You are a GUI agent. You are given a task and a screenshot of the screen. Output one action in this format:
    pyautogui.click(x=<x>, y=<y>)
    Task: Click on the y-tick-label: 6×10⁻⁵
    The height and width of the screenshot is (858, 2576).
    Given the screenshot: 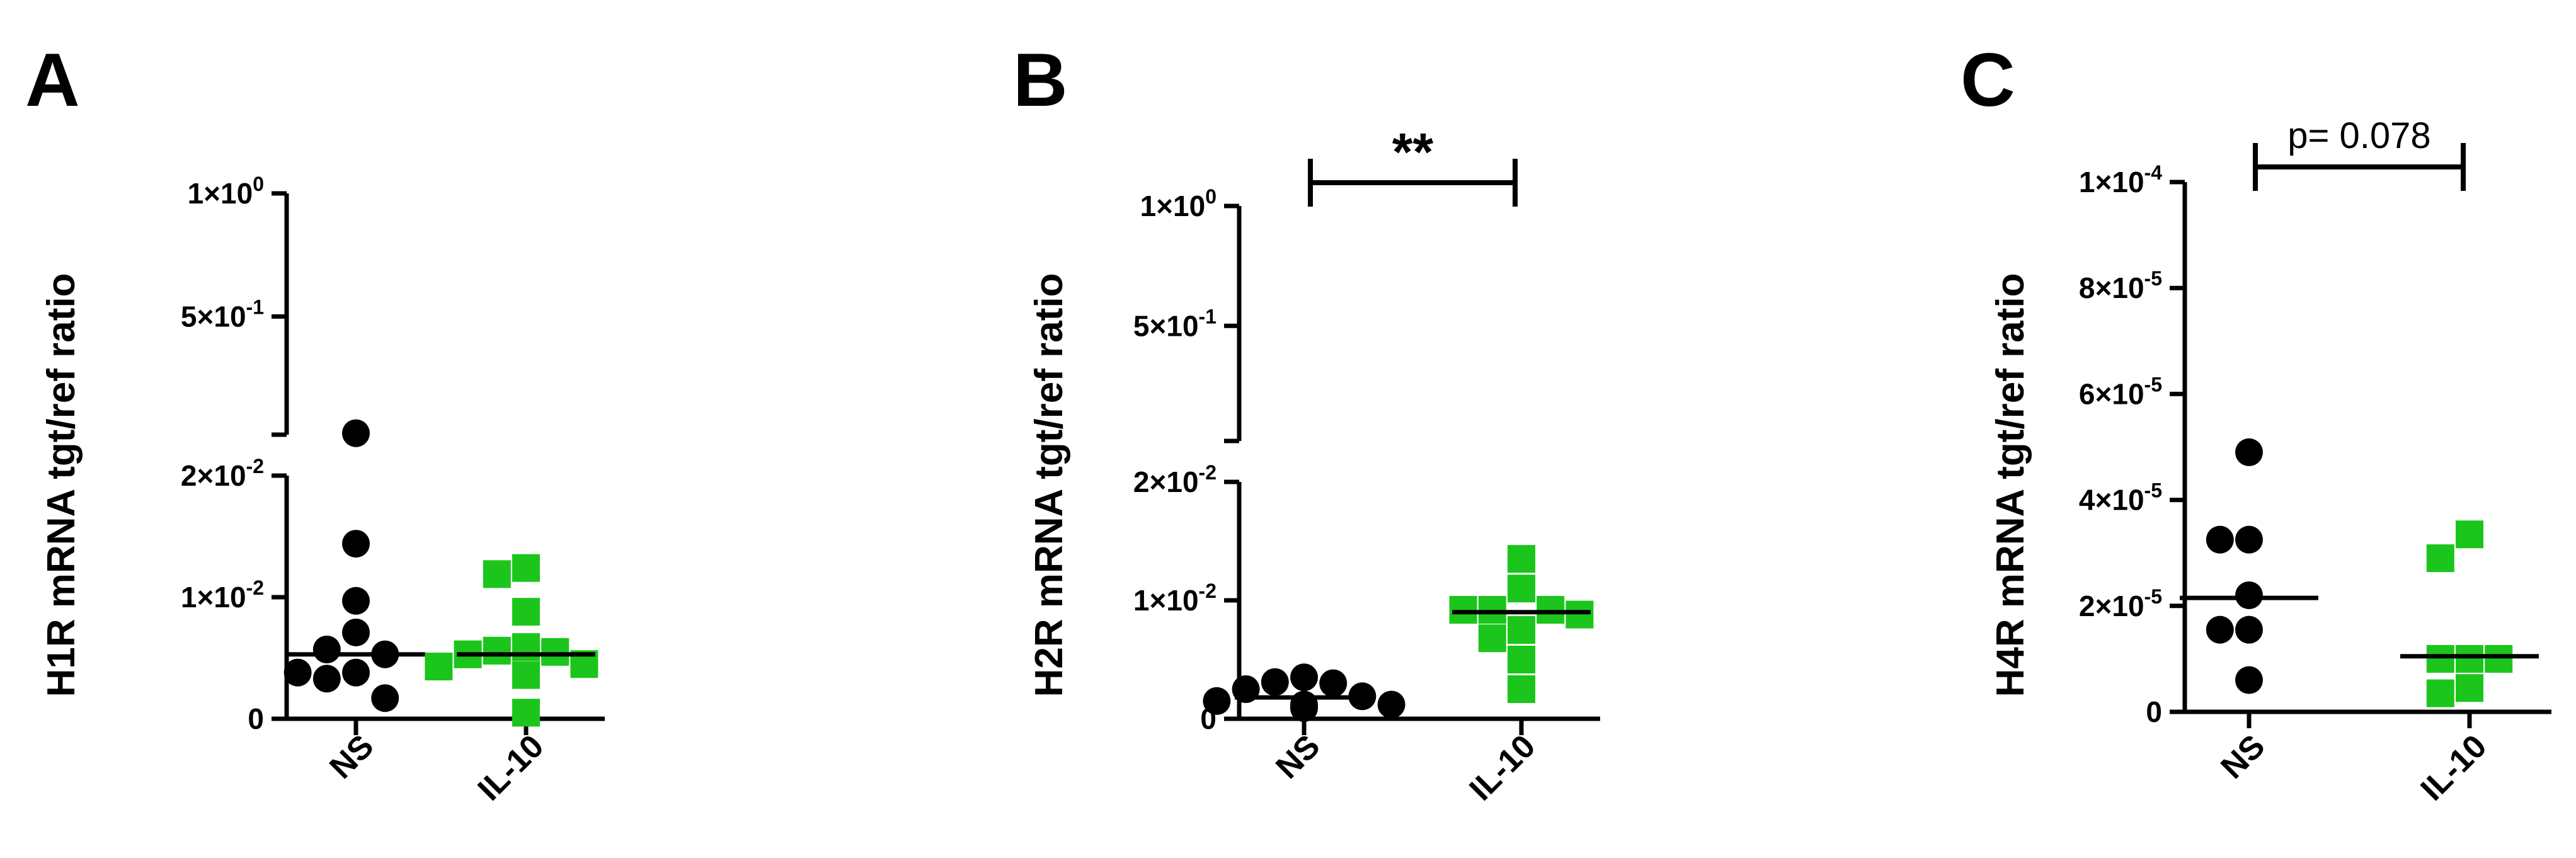 What is the action you would take?
    pyautogui.click(x=2120, y=392)
    